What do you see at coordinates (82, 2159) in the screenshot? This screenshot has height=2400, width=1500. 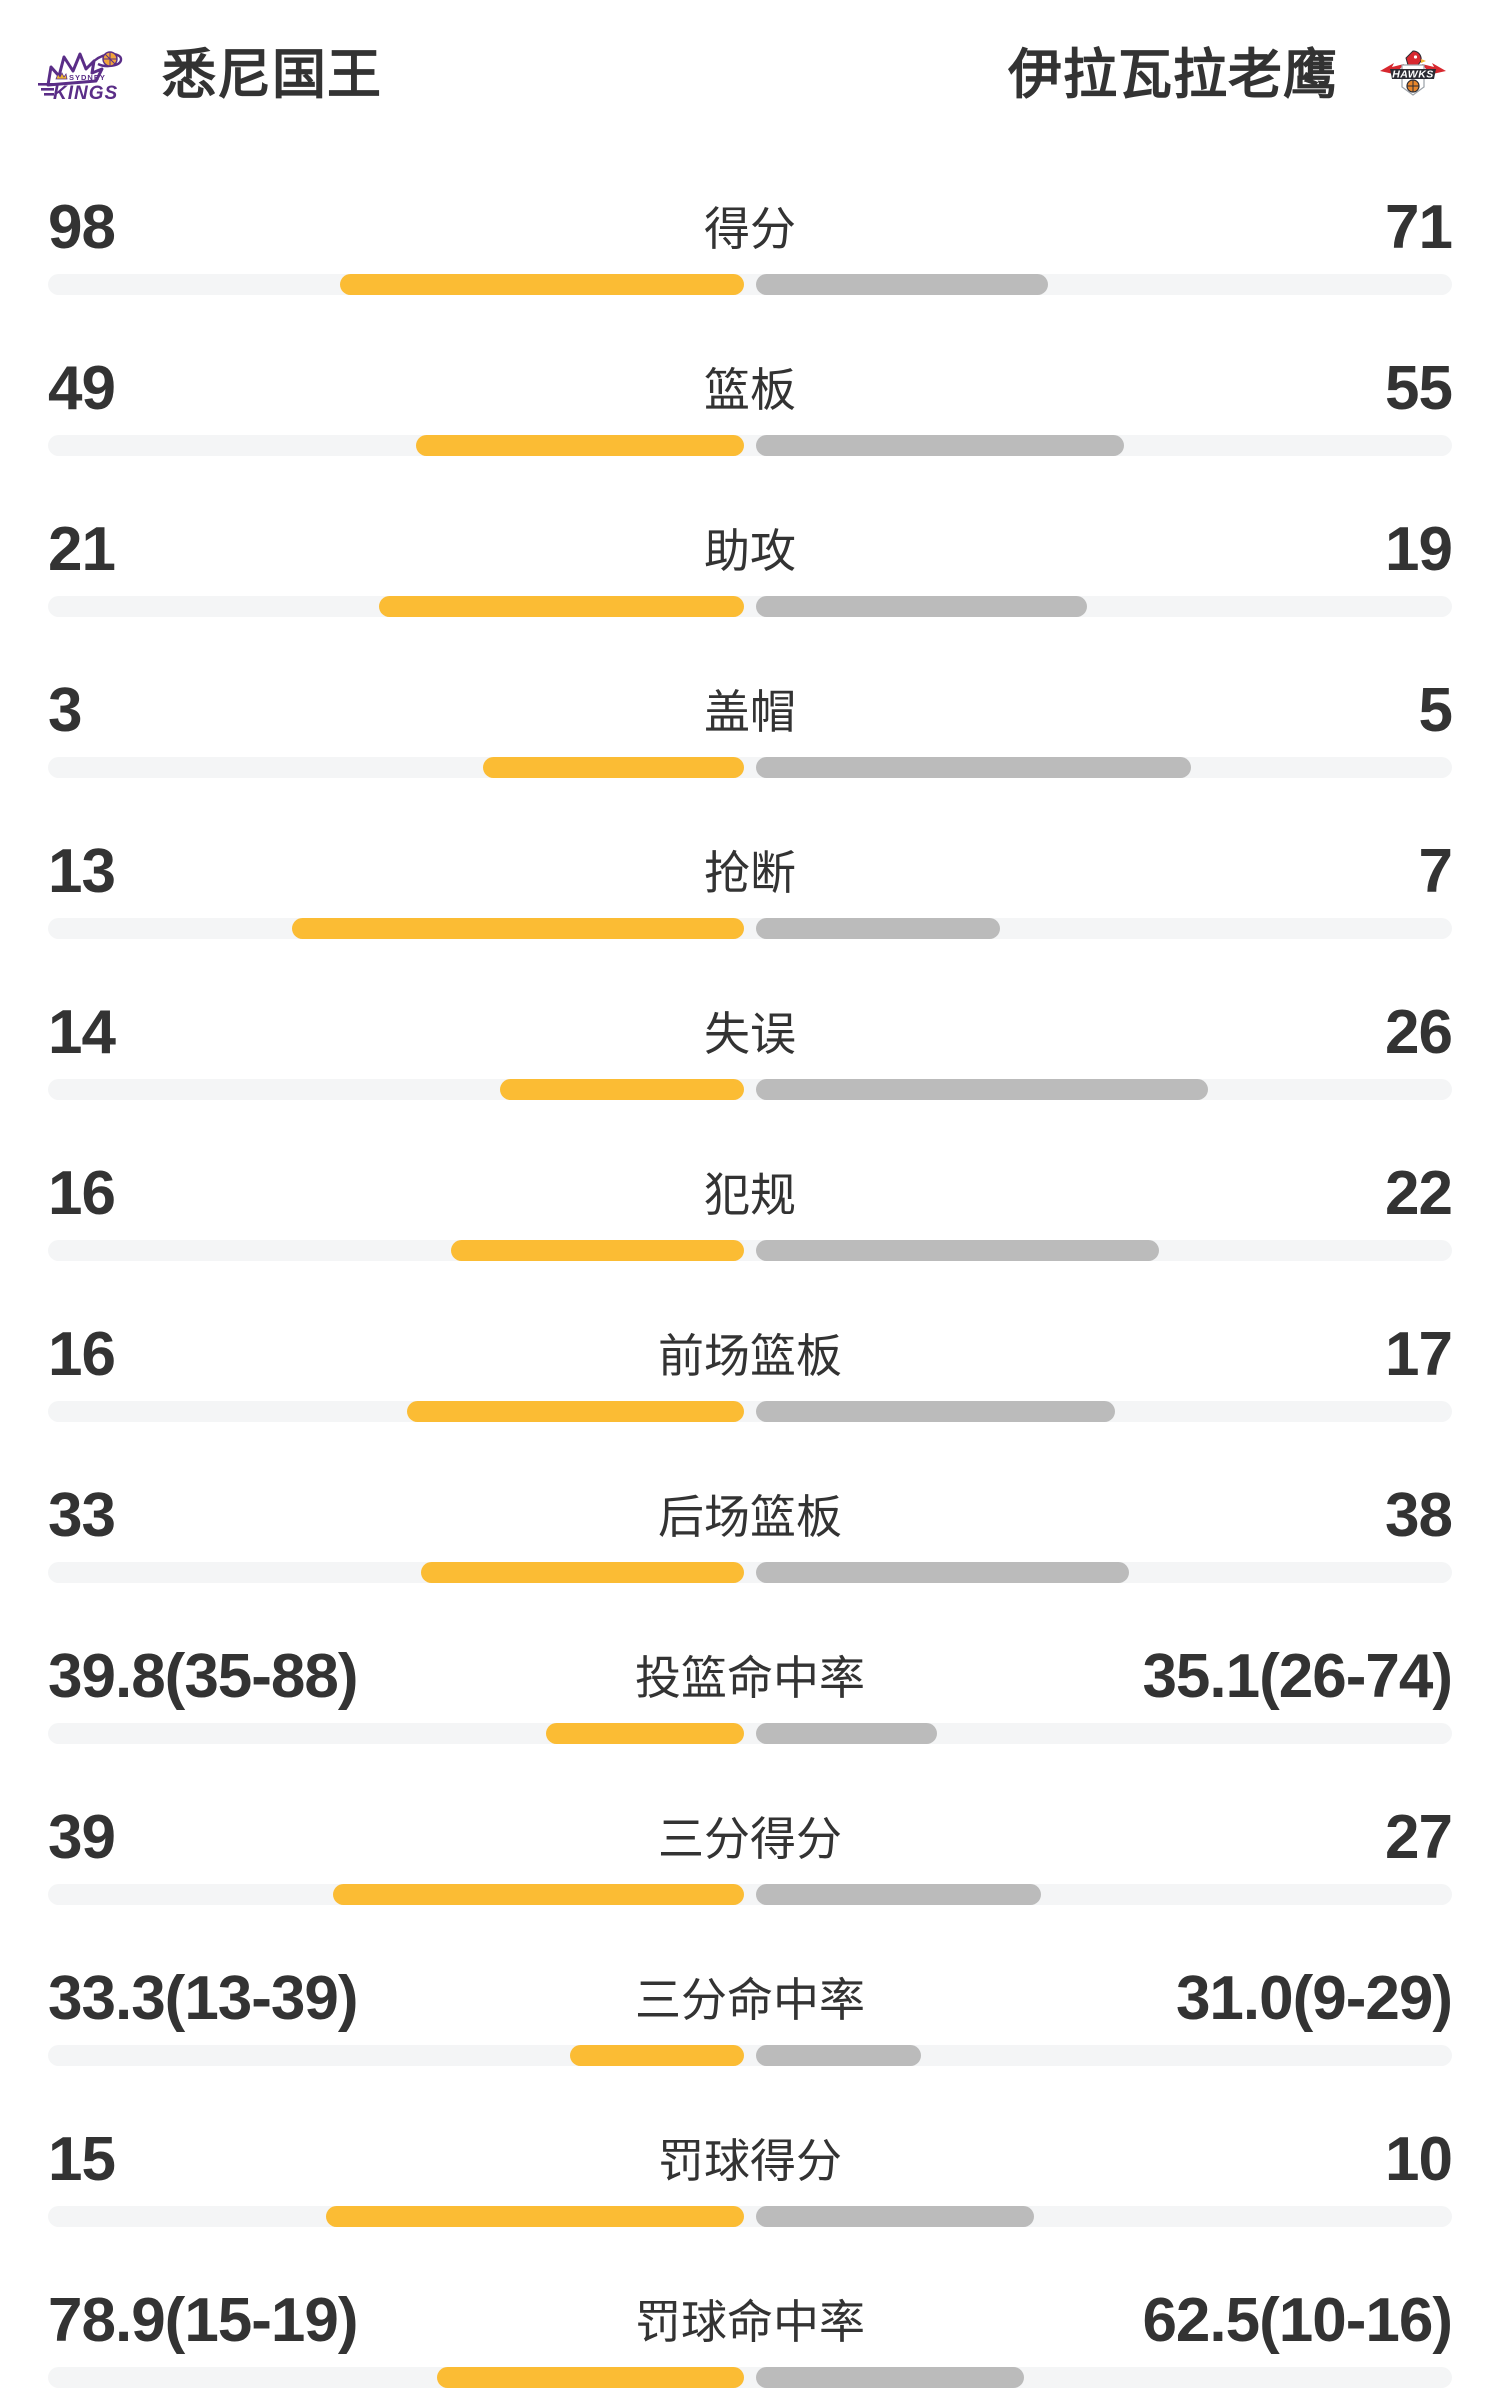 I see `home-stat-value: 15` at bounding box center [82, 2159].